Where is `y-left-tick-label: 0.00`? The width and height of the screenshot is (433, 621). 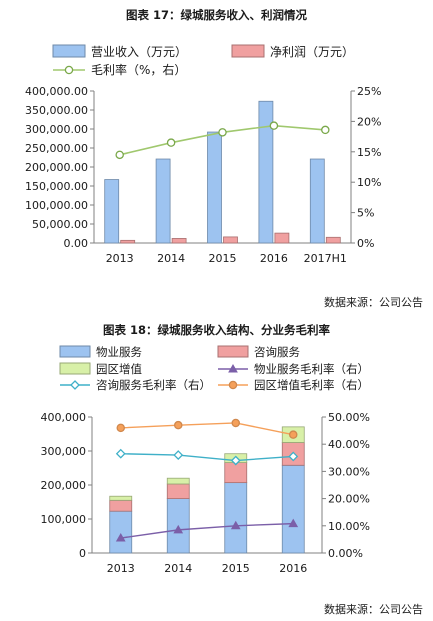 y-left-tick-label: 0.00 is located at coordinates (76, 243).